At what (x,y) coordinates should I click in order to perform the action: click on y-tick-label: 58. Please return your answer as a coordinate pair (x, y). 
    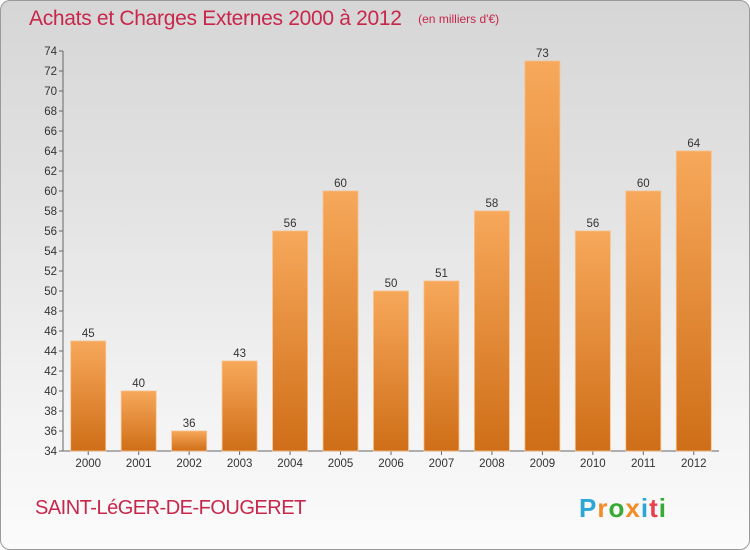
    Looking at the image, I should click on (50, 212).